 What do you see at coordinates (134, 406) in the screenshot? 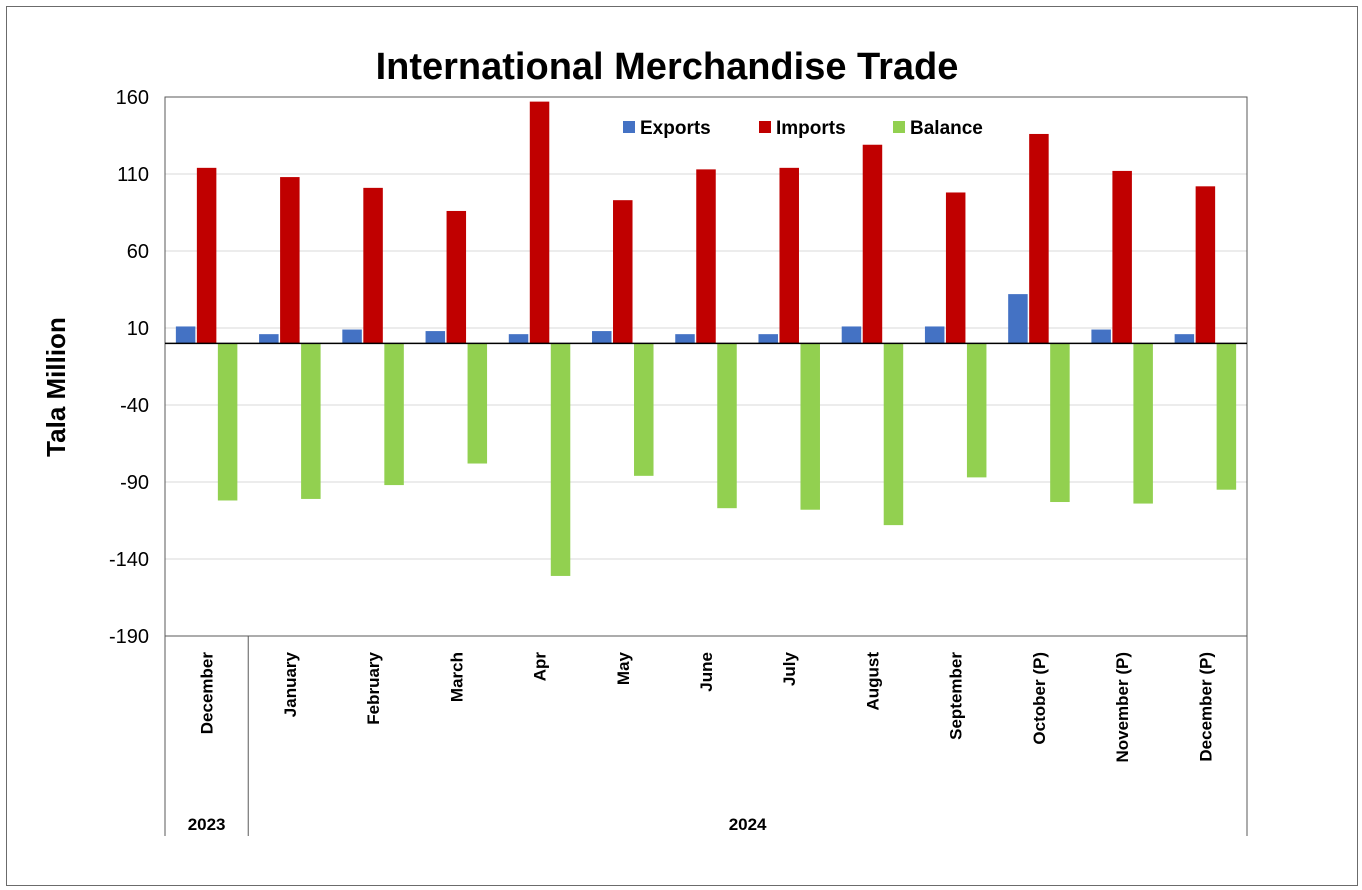
I see `y-tick-label: -40` at bounding box center [134, 406].